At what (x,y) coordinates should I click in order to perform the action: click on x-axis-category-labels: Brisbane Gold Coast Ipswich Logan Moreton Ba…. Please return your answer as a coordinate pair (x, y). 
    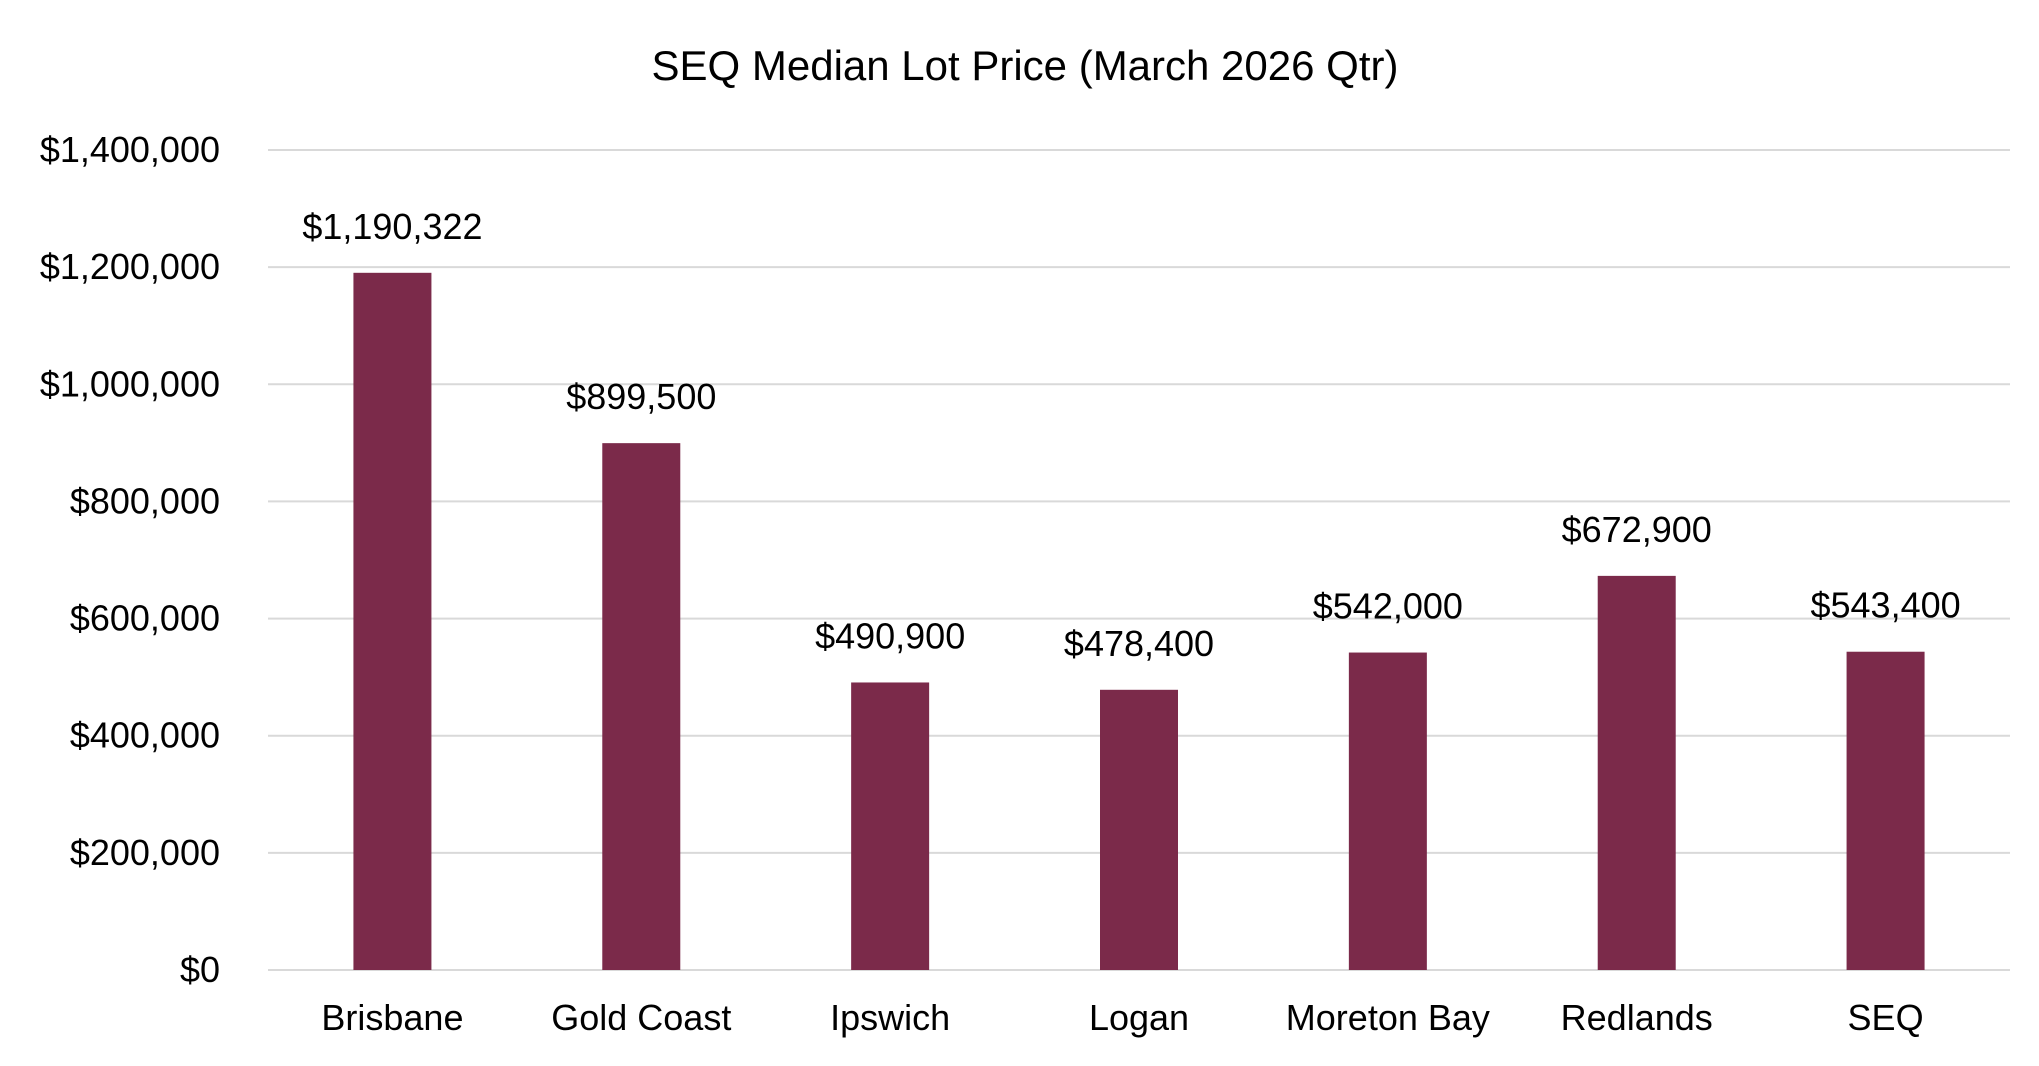
    Looking at the image, I should click on (1122, 1017).